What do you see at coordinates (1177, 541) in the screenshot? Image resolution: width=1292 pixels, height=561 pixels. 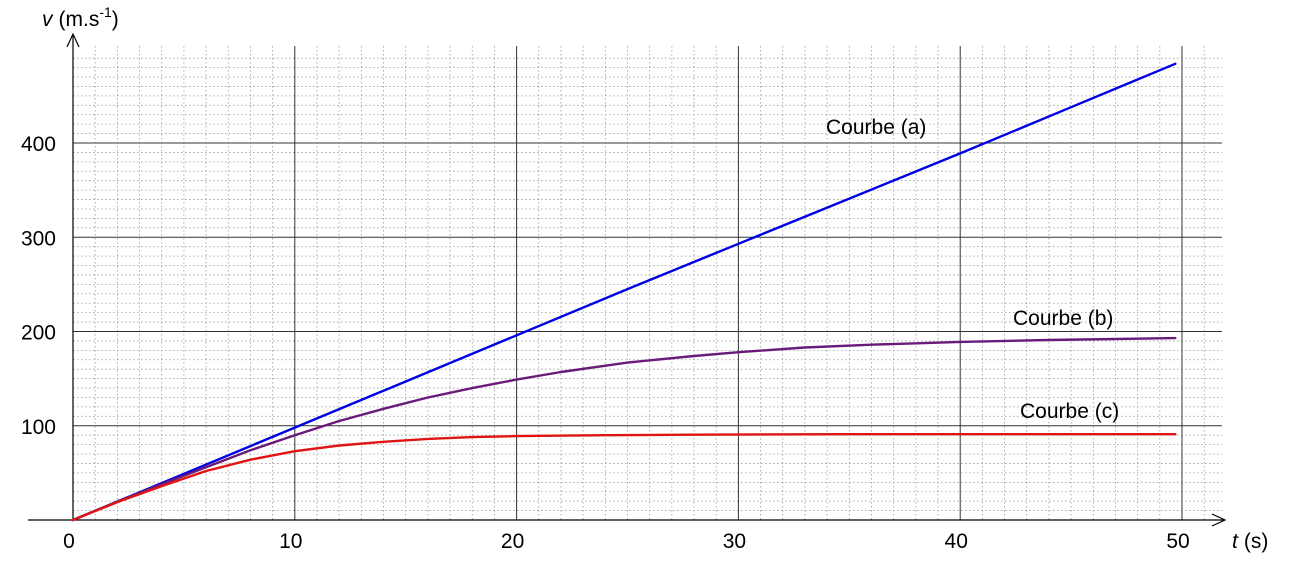 I see `x-tick-label: 50` at bounding box center [1177, 541].